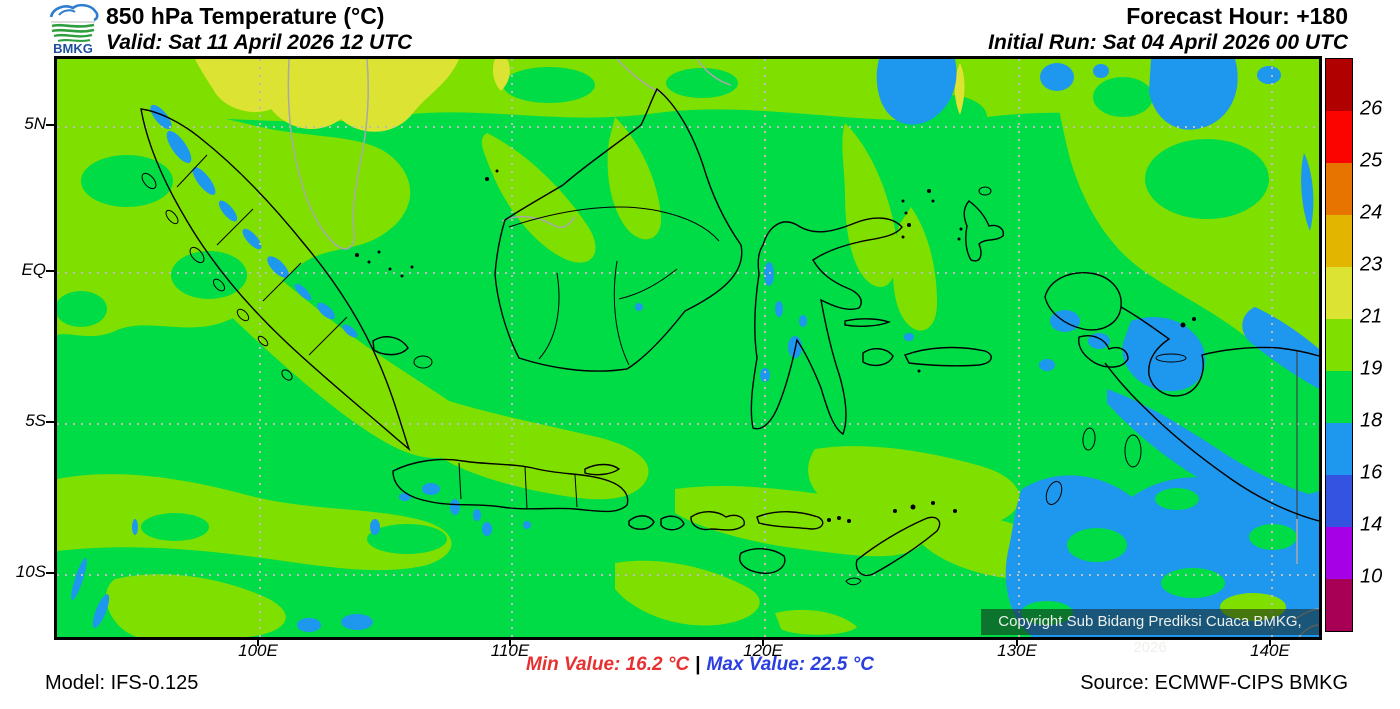 The height and width of the screenshot is (709, 1400). What do you see at coordinates (1237, 16) in the screenshot?
I see `forecast-hour: Forecast Hour: +180` at bounding box center [1237, 16].